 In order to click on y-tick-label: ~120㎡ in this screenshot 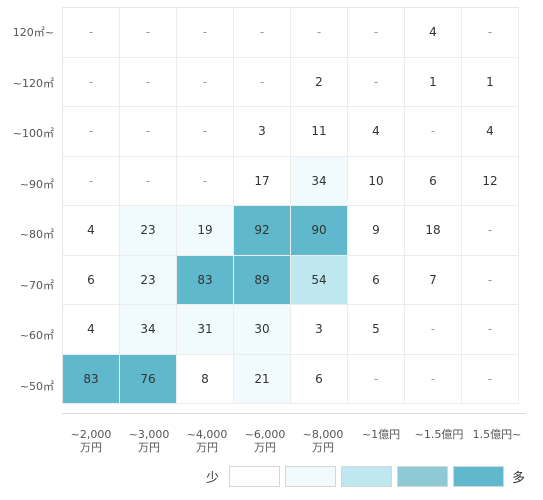, I will do `click(33, 83)`.